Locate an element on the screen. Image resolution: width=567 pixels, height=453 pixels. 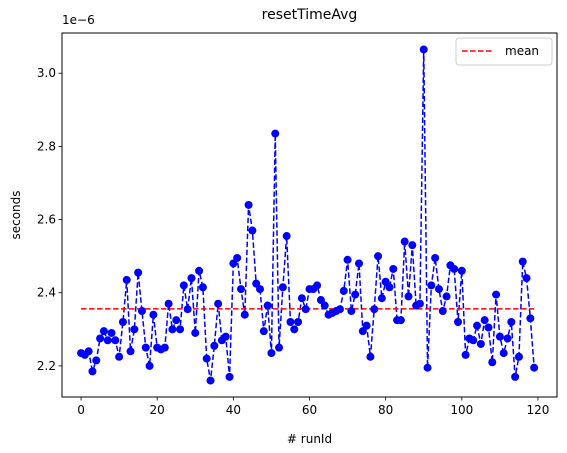
x-tick-label: 20 is located at coordinates (157, 410).